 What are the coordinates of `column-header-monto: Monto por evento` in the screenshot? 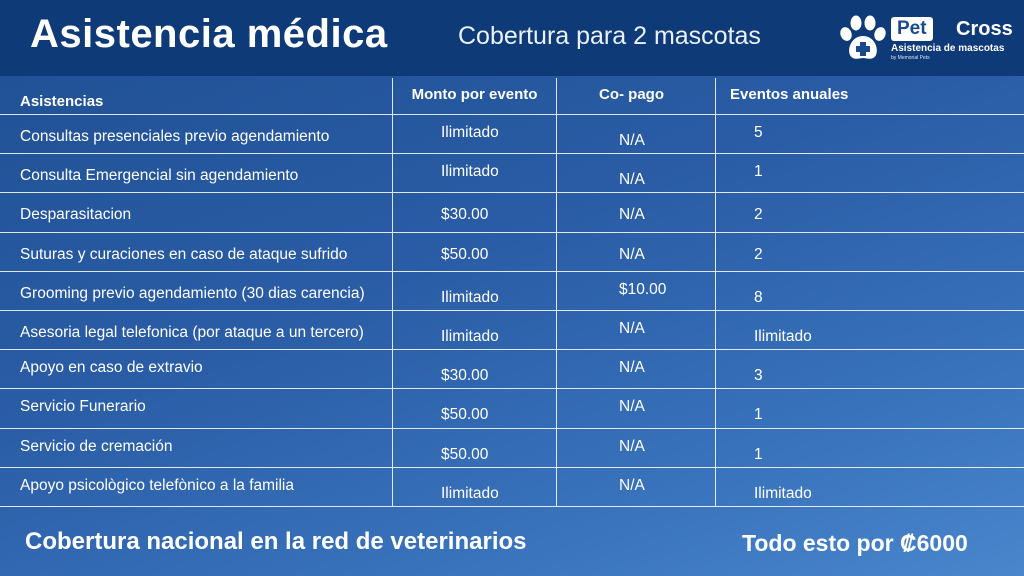 It's located at (474, 96).